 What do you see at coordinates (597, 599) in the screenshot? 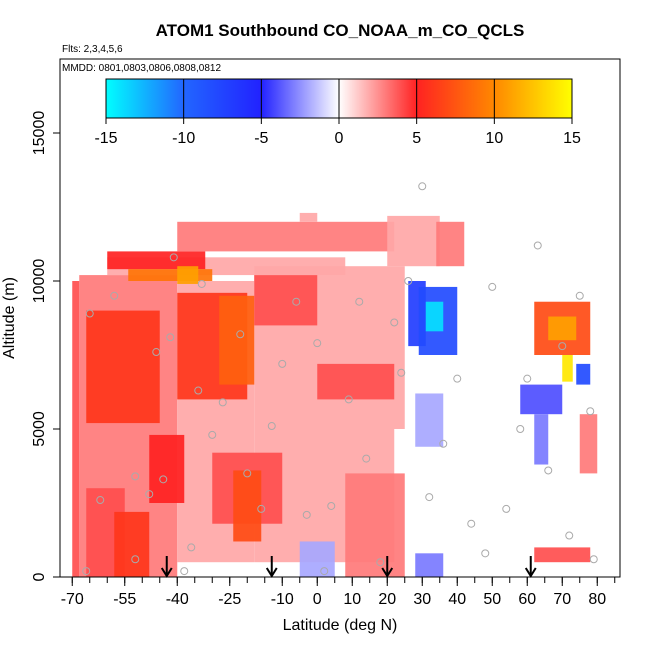
I see `x-tick-label: 80` at bounding box center [597, 599].